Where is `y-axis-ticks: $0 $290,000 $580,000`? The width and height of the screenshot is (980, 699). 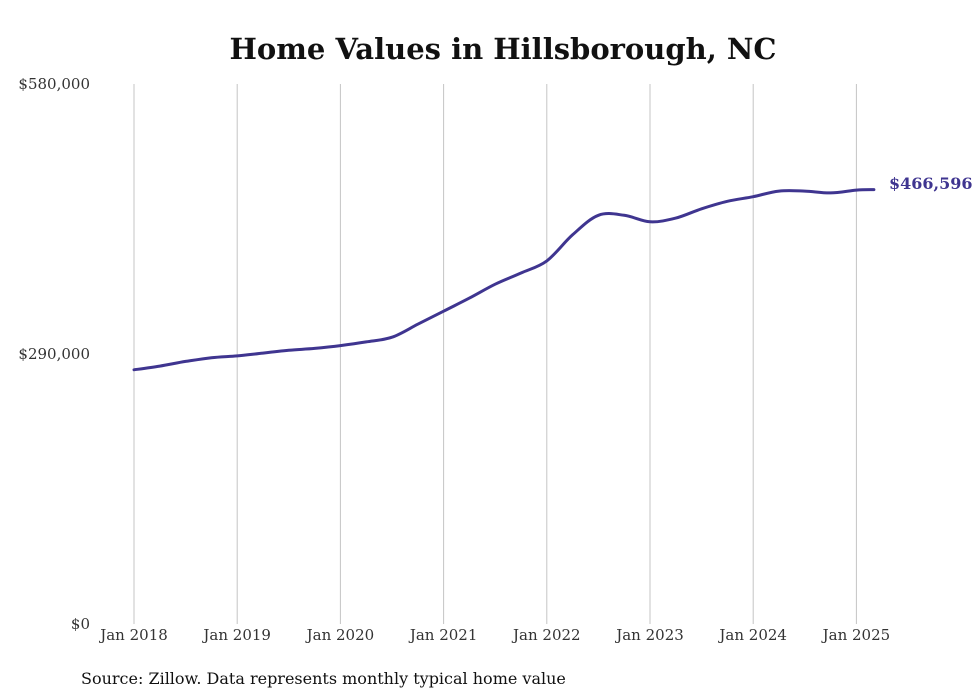
y-axis-ticks: $0 $290,000 $580,000 is located at coordinates (54, 354).